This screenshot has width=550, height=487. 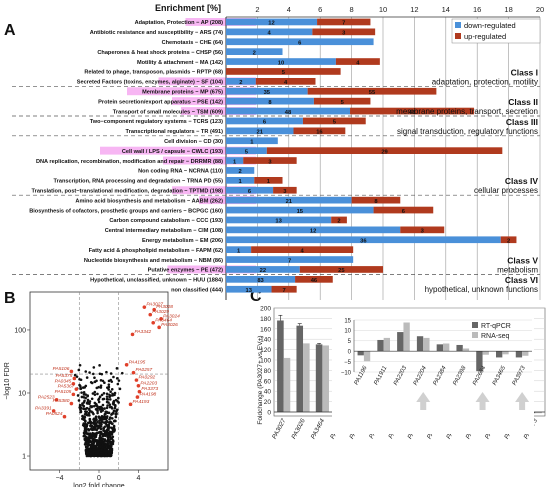 I want to click on point-label: PA2203, so click(x=148, y=383).